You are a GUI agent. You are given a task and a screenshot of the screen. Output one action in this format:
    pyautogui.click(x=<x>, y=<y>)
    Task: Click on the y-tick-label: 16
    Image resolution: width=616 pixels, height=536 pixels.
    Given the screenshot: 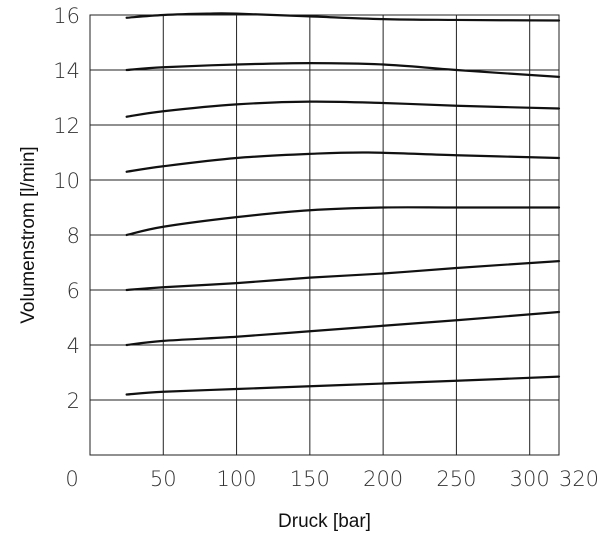 What is the action you would take?
    pyautogui.click(x=66, y=16)
    